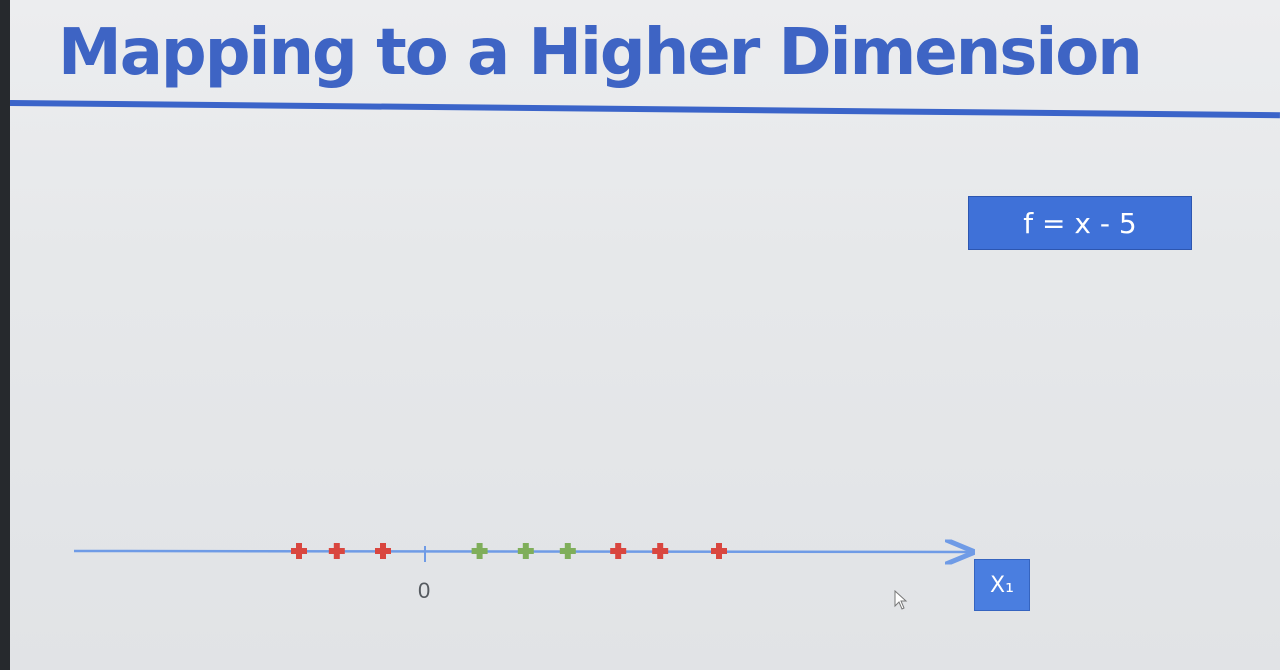  Describe the element at coordinates (901, 600) in the screenshot. I see `mouse-pointer-icon` at that location.